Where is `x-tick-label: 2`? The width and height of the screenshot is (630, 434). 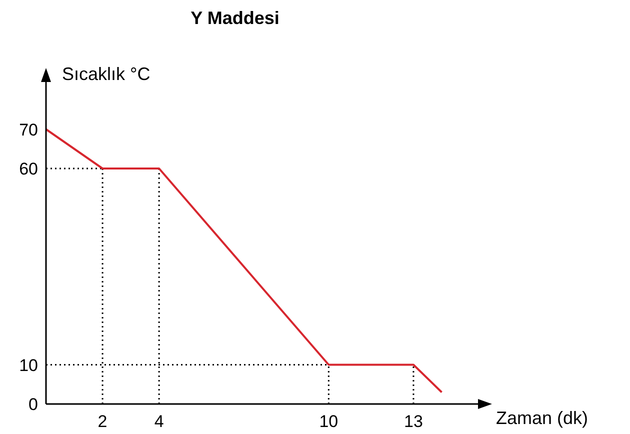 x-tick-label: 2 is located at coordinates (103, 421).